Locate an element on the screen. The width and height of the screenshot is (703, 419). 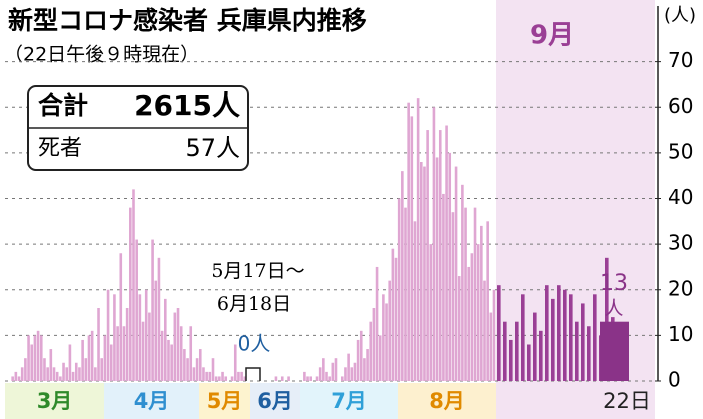
y-tick-label: 0 is located at coordinates (674, 380).